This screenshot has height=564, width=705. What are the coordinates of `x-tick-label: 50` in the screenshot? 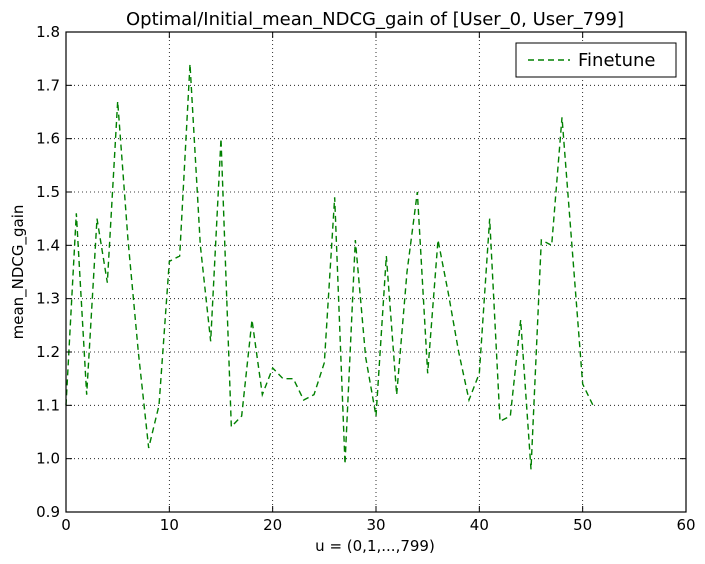 It's located at (582, 525).